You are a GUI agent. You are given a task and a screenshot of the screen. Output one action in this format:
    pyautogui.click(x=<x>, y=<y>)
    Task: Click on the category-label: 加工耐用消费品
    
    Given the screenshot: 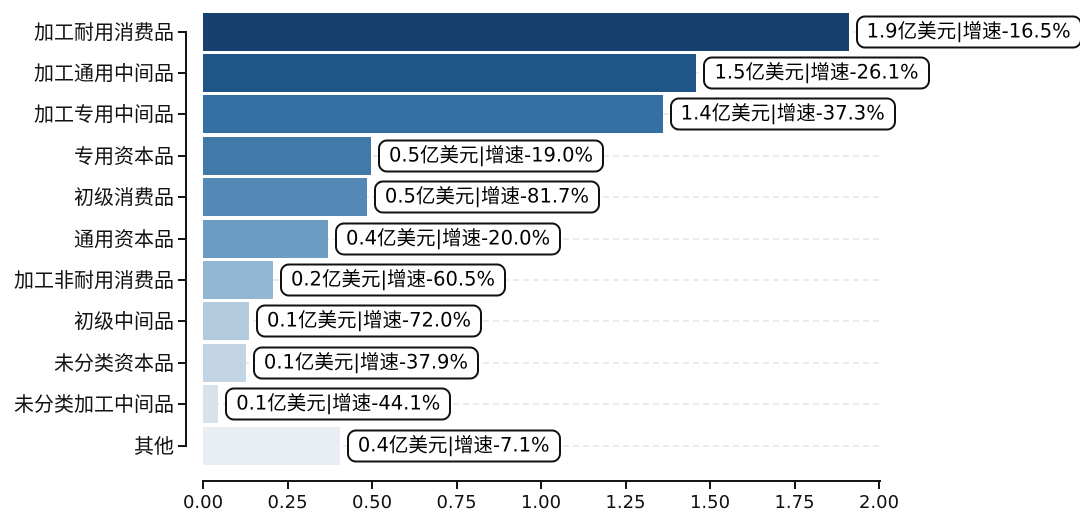 What is the action you would take?
    pyautogui.click(x=104, y=31)
    